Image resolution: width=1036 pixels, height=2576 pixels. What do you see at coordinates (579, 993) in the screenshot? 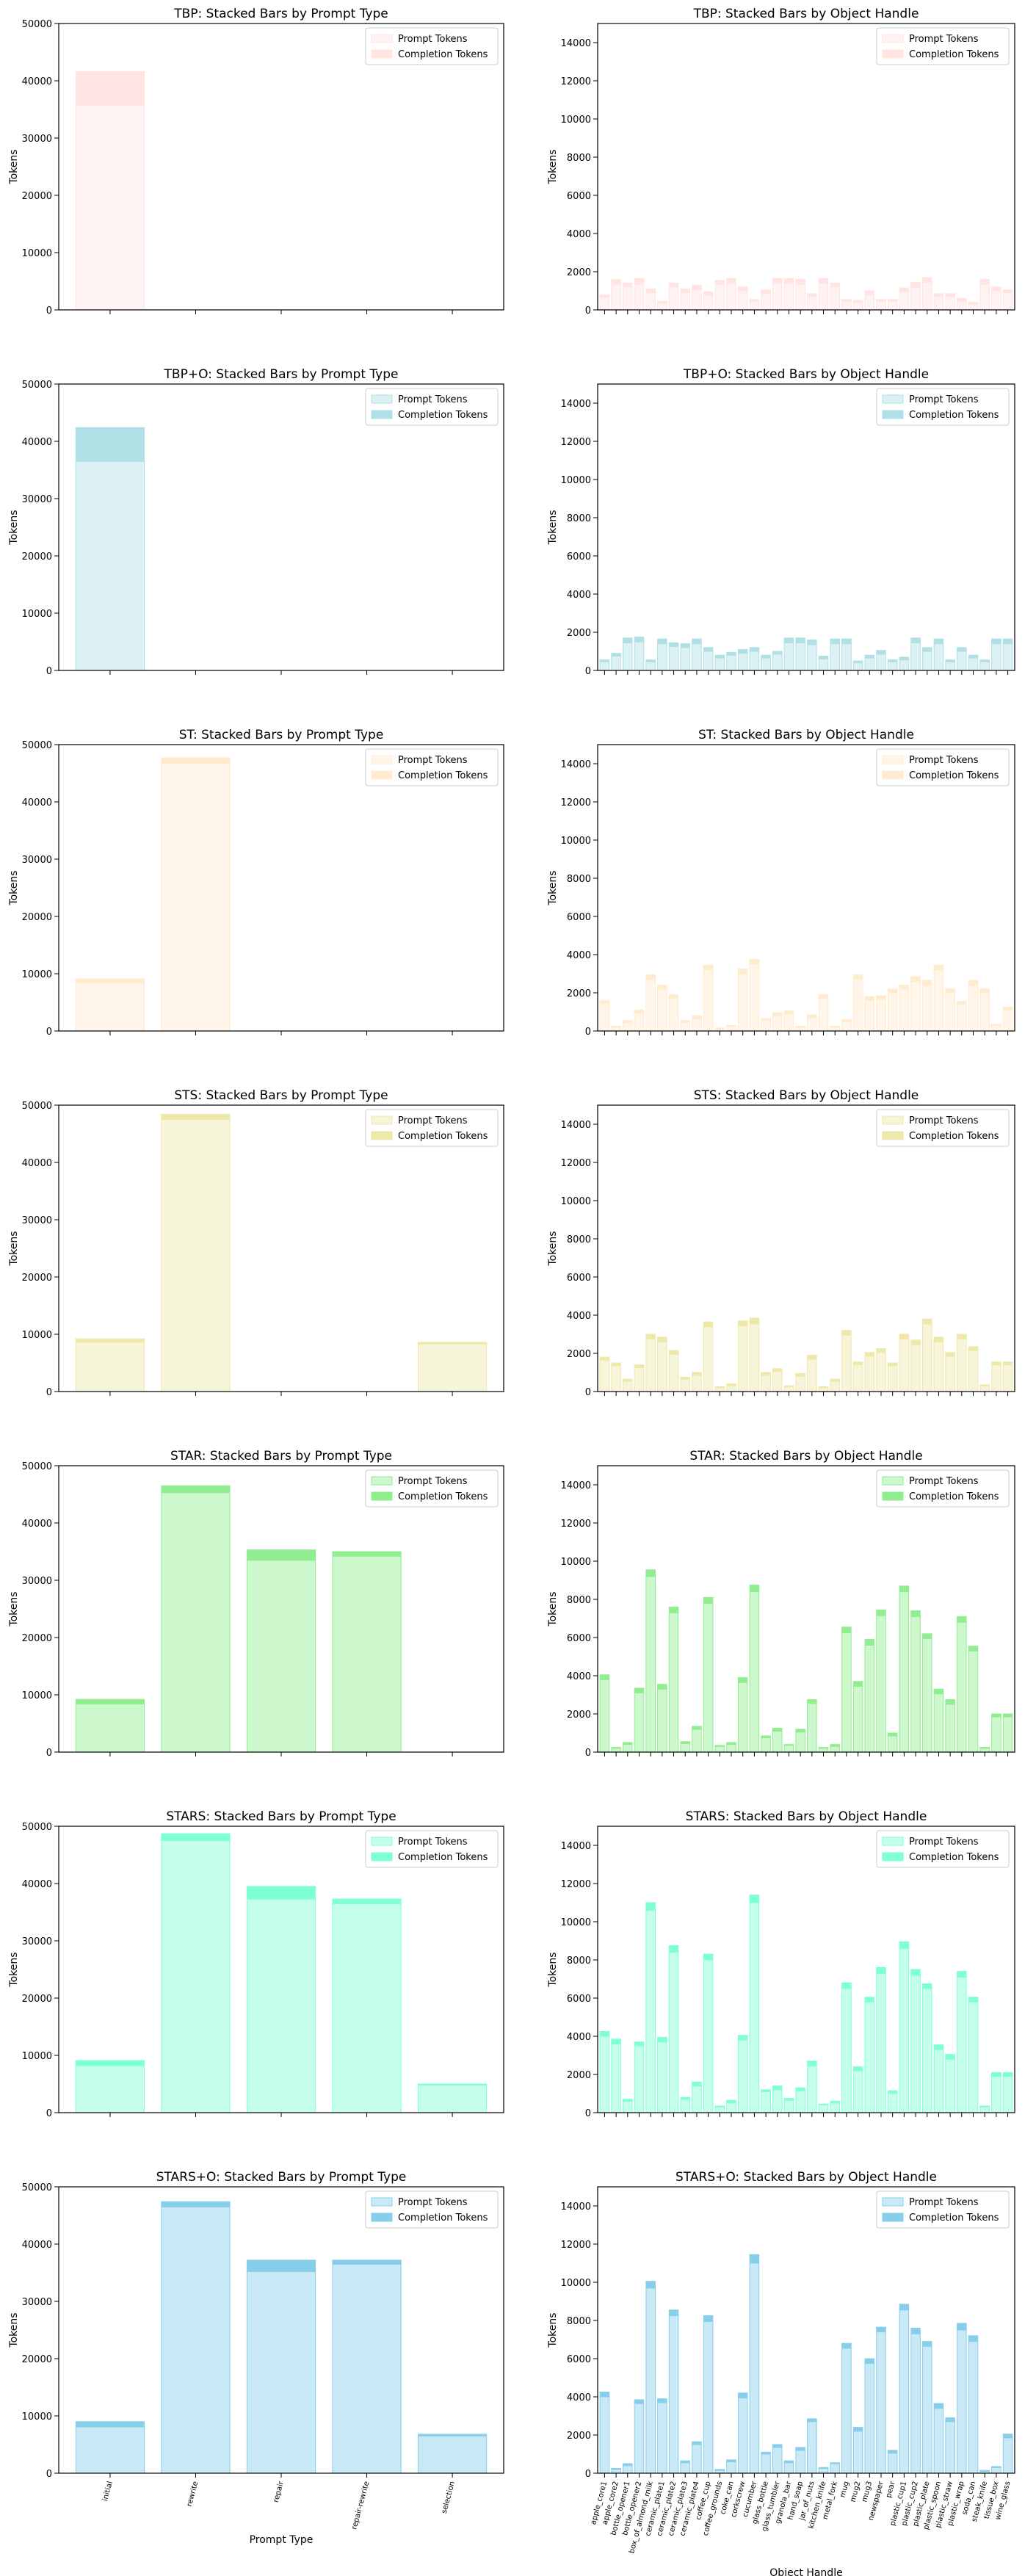
I see `y-tick-label: 2000` at bounding box center [579, 993].